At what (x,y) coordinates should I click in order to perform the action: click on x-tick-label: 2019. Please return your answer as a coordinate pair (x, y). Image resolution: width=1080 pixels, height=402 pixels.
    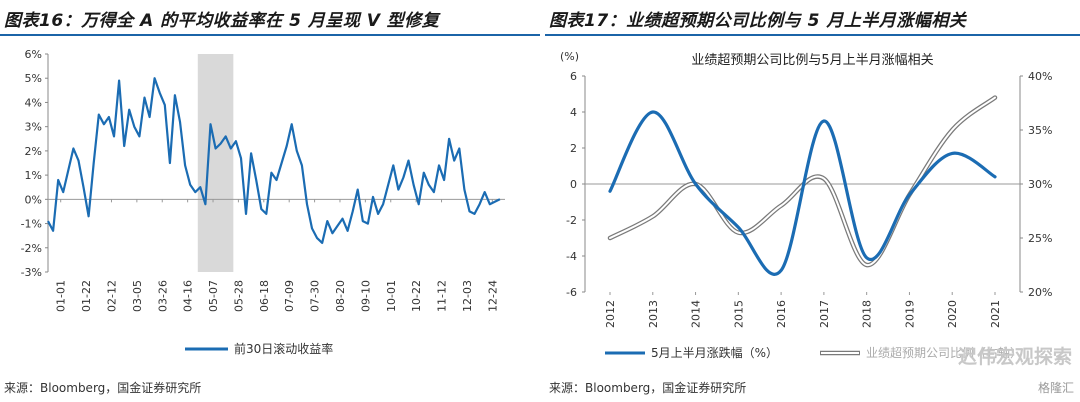
    Looking at the image, I should click on (909, 314).